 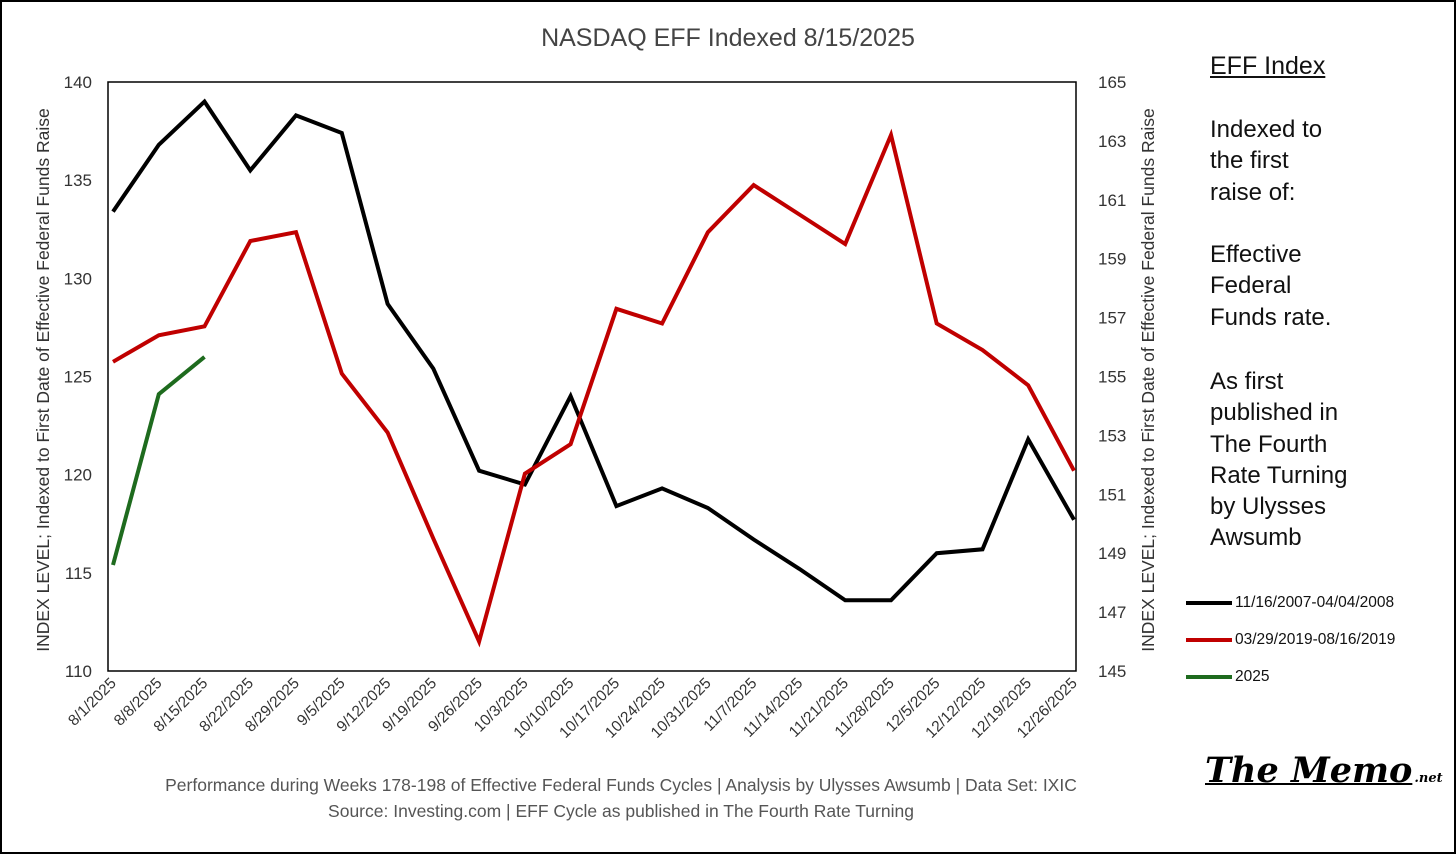 I want to click on y-right-tick-155: 155, so click(x=1112, y=377).